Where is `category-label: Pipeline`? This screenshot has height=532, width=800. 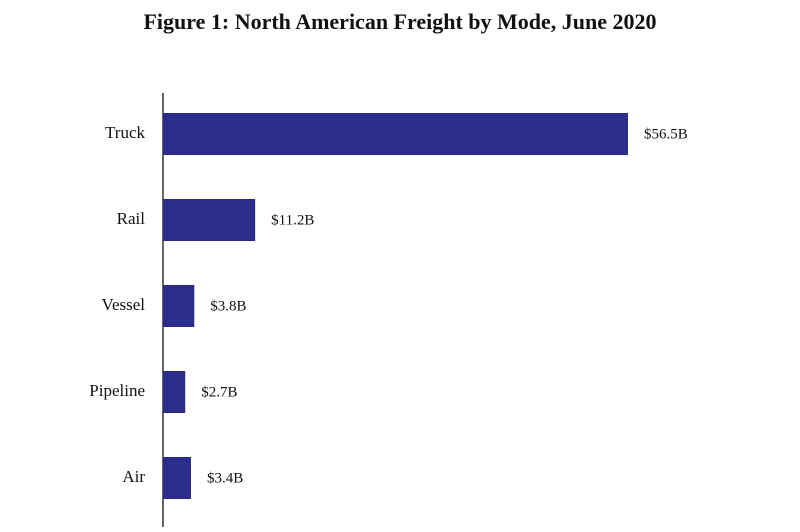
category-label: Pipeline is located at coordinates (117, 390).